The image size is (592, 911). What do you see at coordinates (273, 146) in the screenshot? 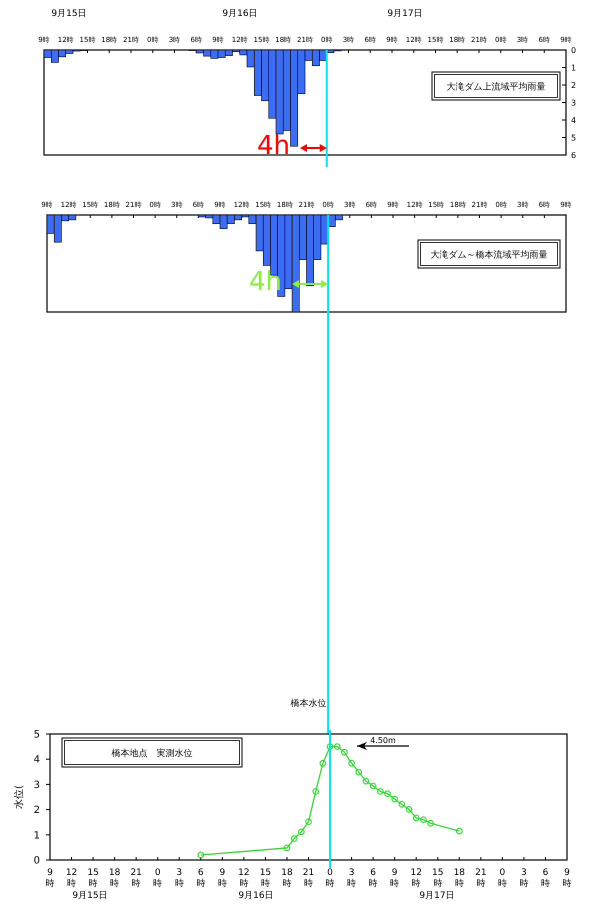
I see `annotation: 4h` at bounding box center [273, 146].